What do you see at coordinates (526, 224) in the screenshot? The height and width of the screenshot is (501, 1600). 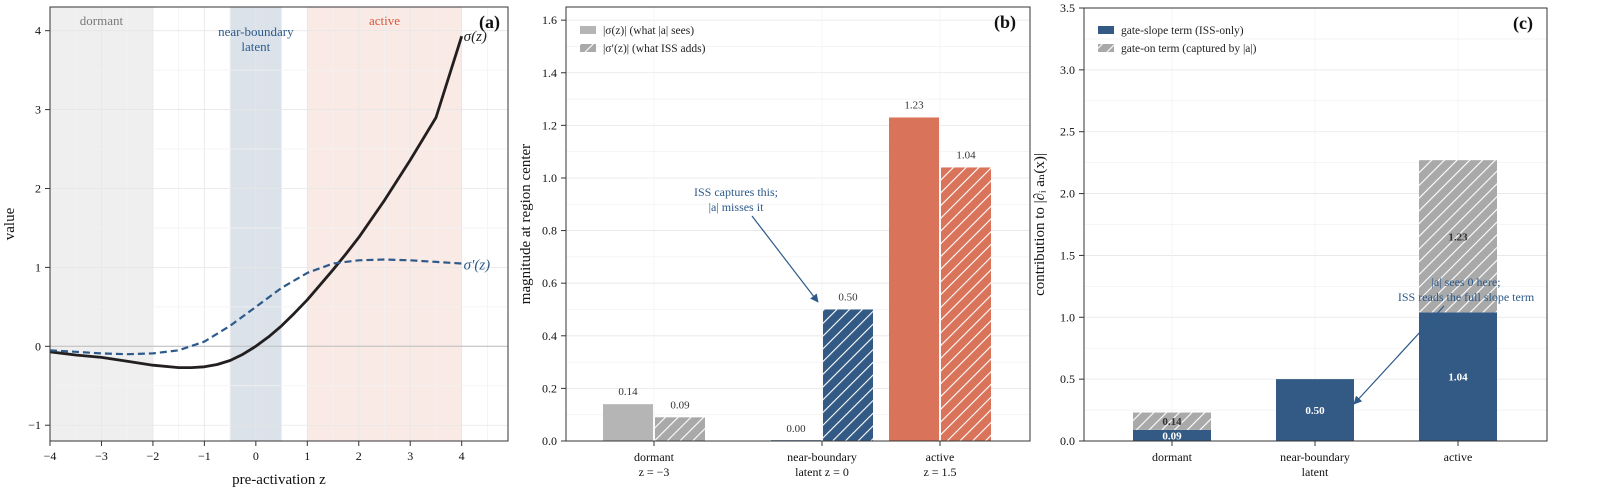 I see `y-axis-label: magnitude at region center` at bounding box center [526, 224].